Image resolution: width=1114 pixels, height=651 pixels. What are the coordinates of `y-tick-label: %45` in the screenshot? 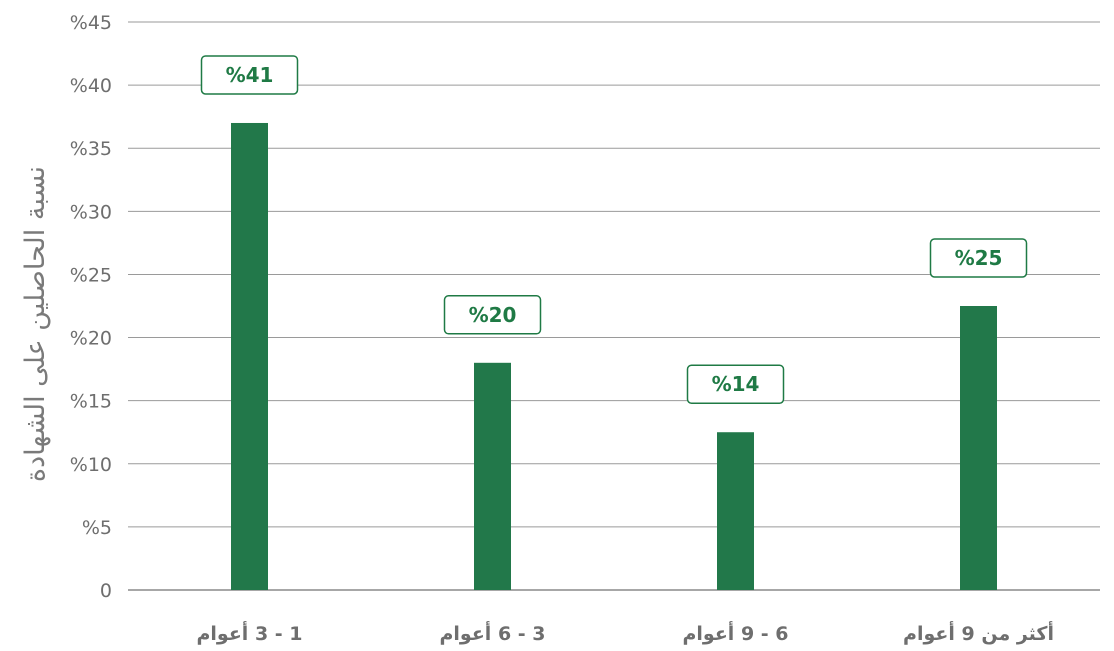 It's located at (91, 23).